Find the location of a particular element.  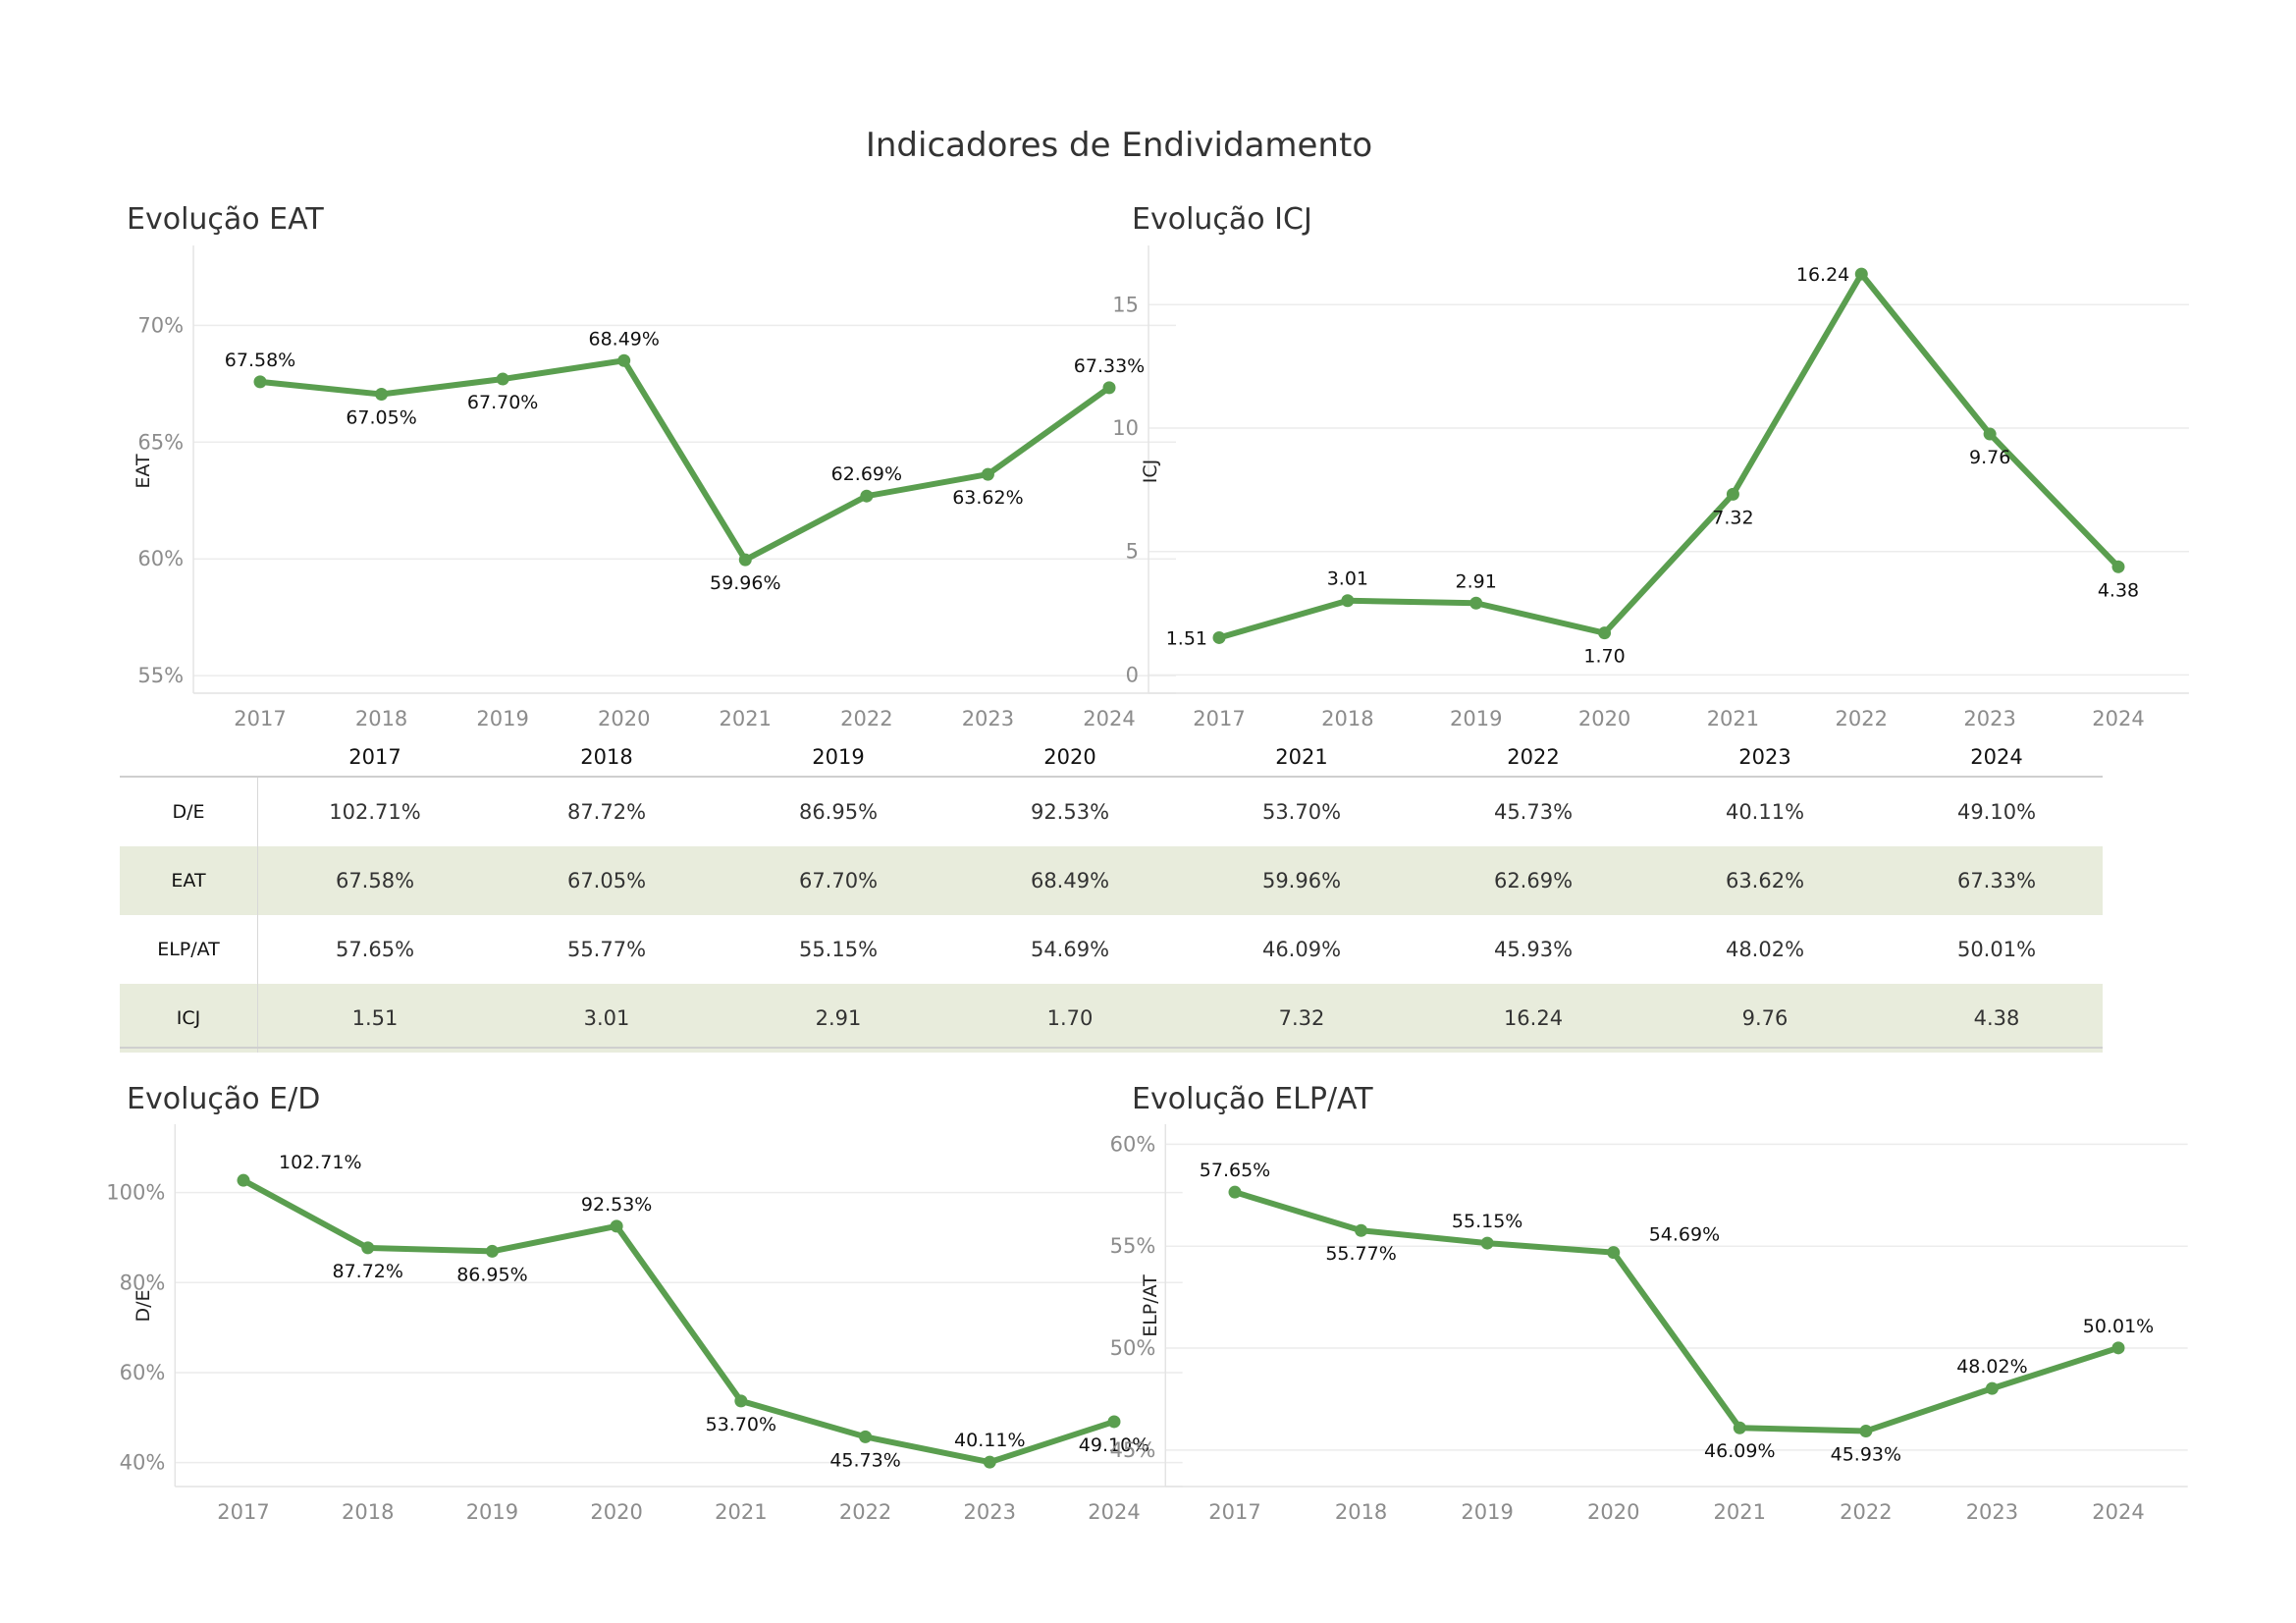

chart-title-eat: Evolução EAT is located at coordinates (225, 219).